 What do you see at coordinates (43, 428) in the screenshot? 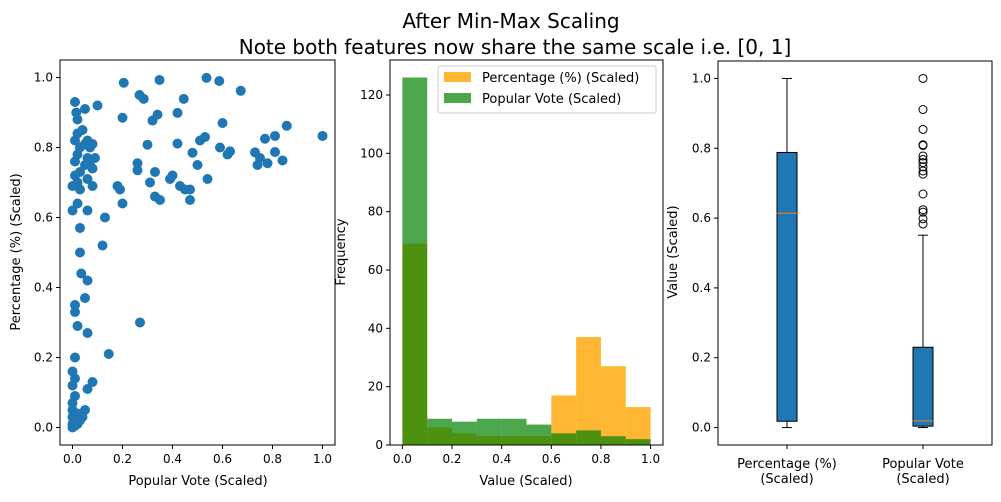
I see `scatter-ytick-label: 0.0` at bounding box center [43, 428].